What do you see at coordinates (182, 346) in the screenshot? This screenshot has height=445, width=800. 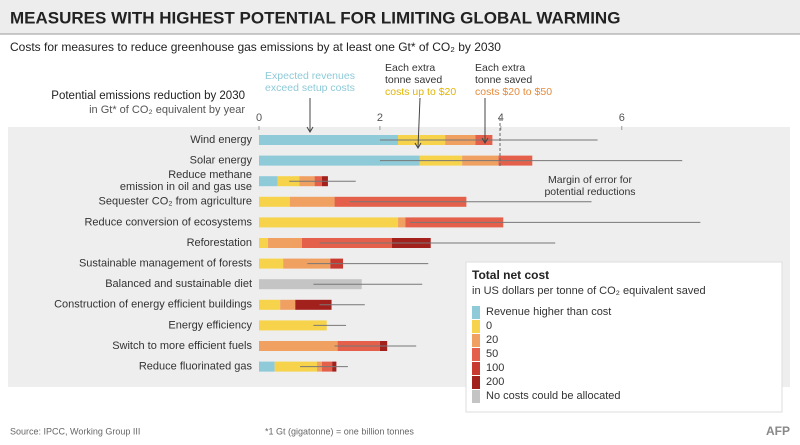 I see `category-label: Switch to more efficient fuels` at bounding box center [182, 346].